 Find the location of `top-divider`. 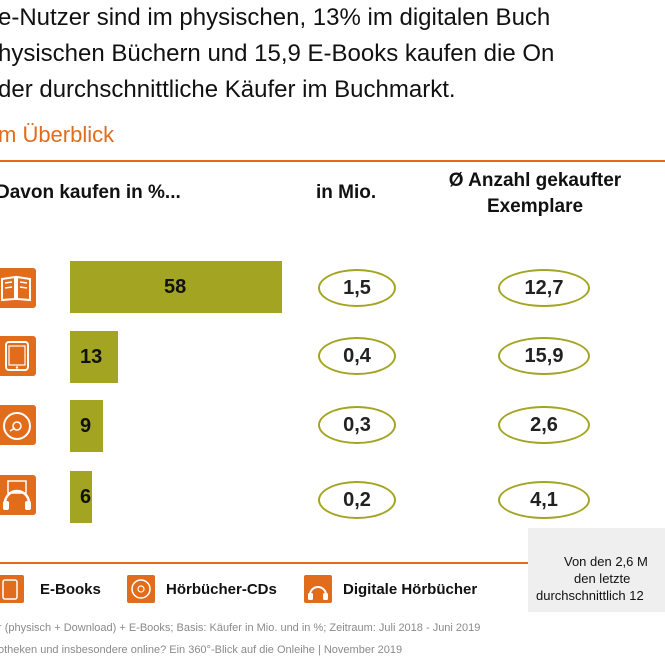

top-divider is located at coordinates (332, 161).